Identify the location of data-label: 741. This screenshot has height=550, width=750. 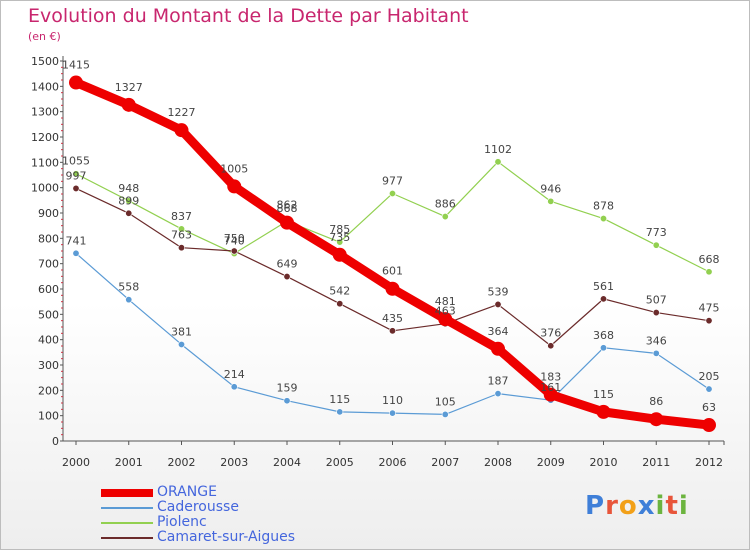
(76, 240).